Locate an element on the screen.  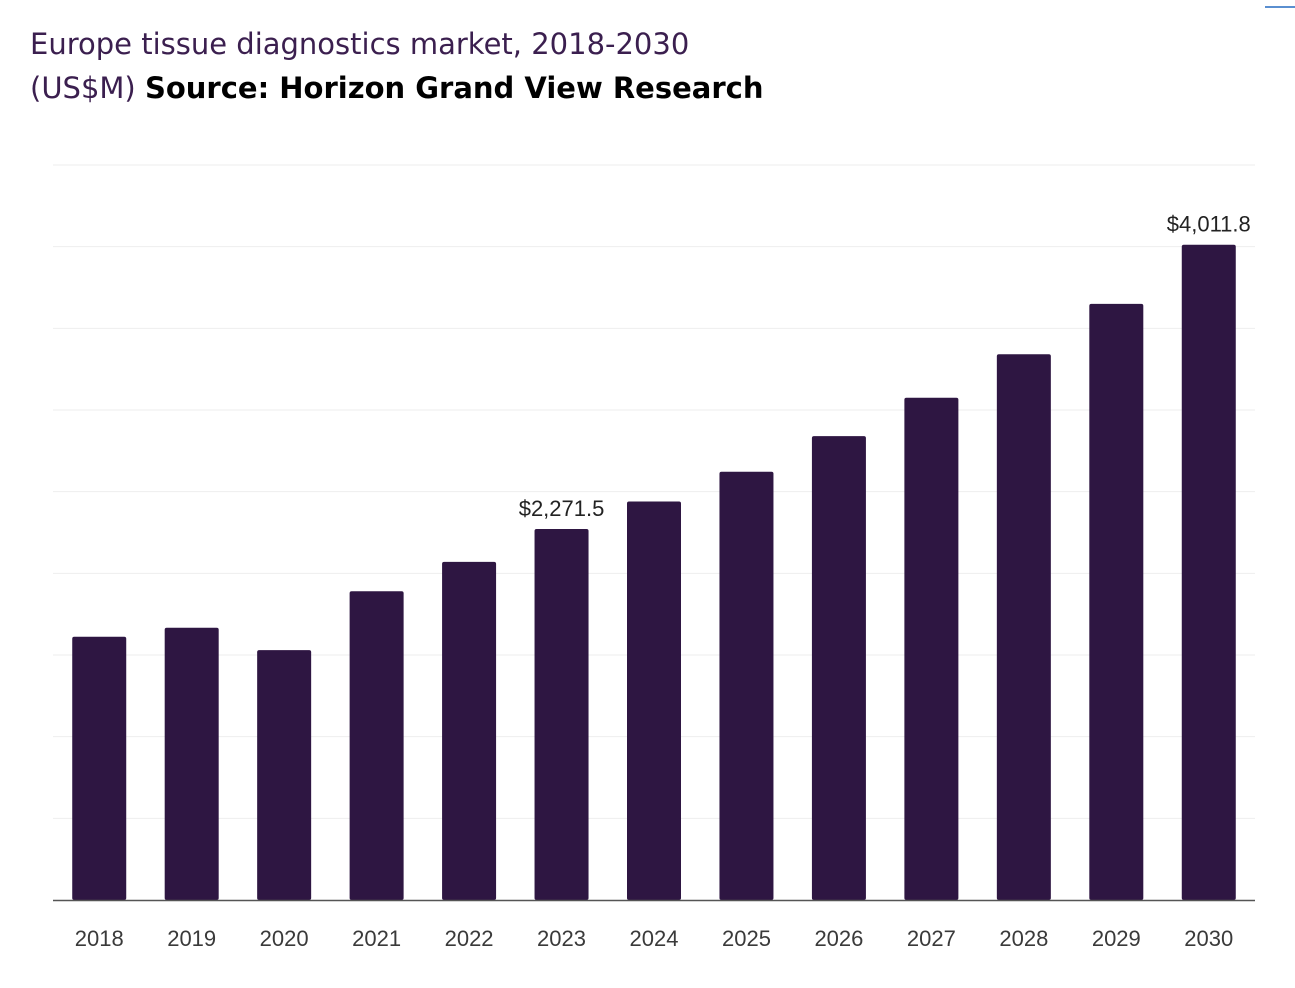
bar-2022 is located at coordinates (469, 730).